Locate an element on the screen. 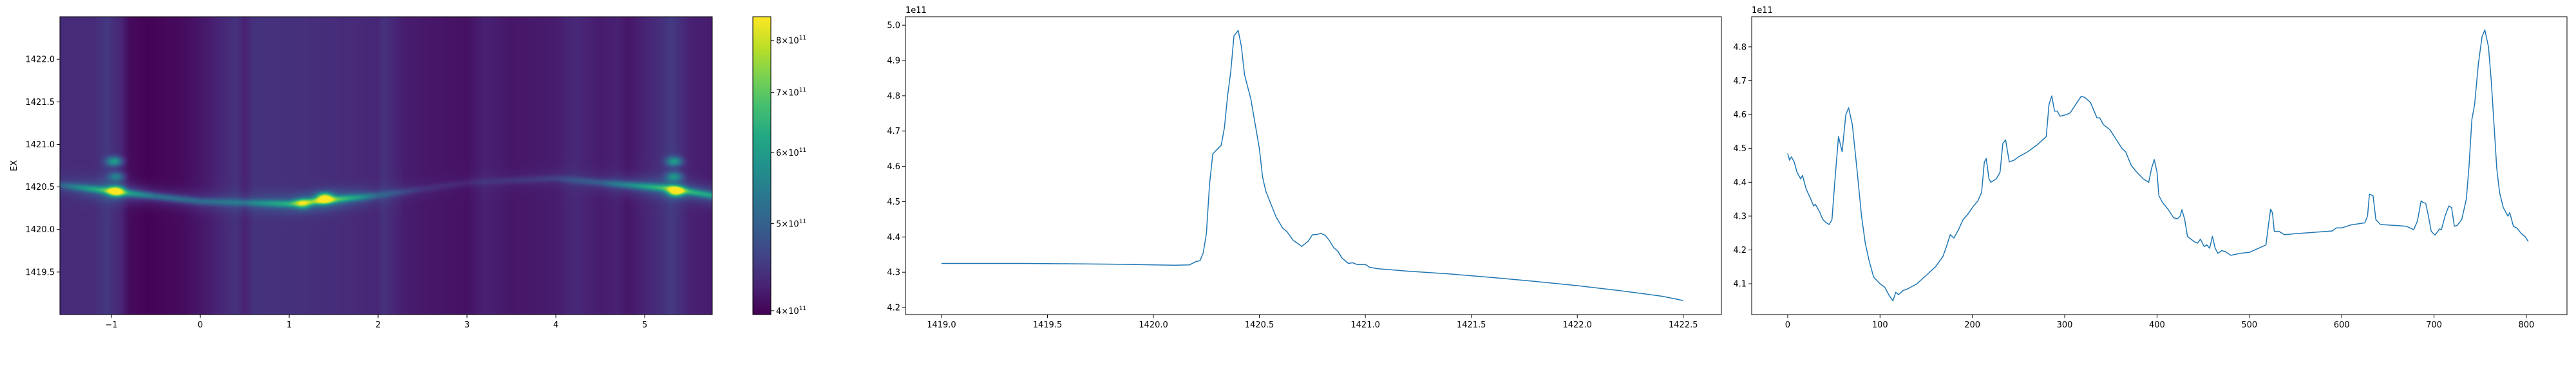  y-tick-label: 4.9 is located at coordinates (893, 61).